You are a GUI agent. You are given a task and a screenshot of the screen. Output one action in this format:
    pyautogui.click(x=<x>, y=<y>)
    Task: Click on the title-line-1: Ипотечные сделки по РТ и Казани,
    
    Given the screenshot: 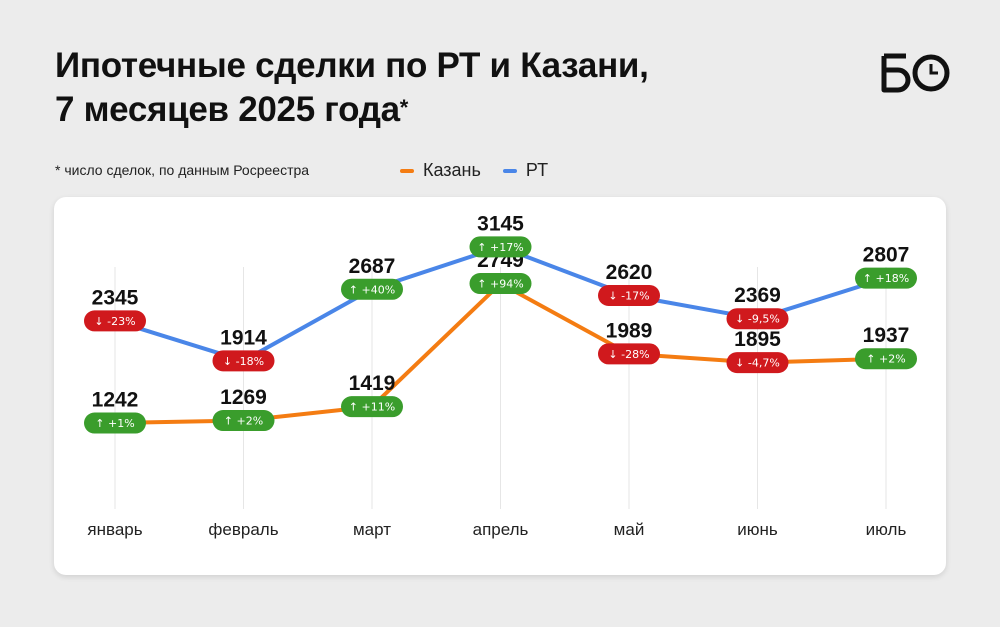 What is the action you would take?
    pyautogui.click(x=352, y=65)
    